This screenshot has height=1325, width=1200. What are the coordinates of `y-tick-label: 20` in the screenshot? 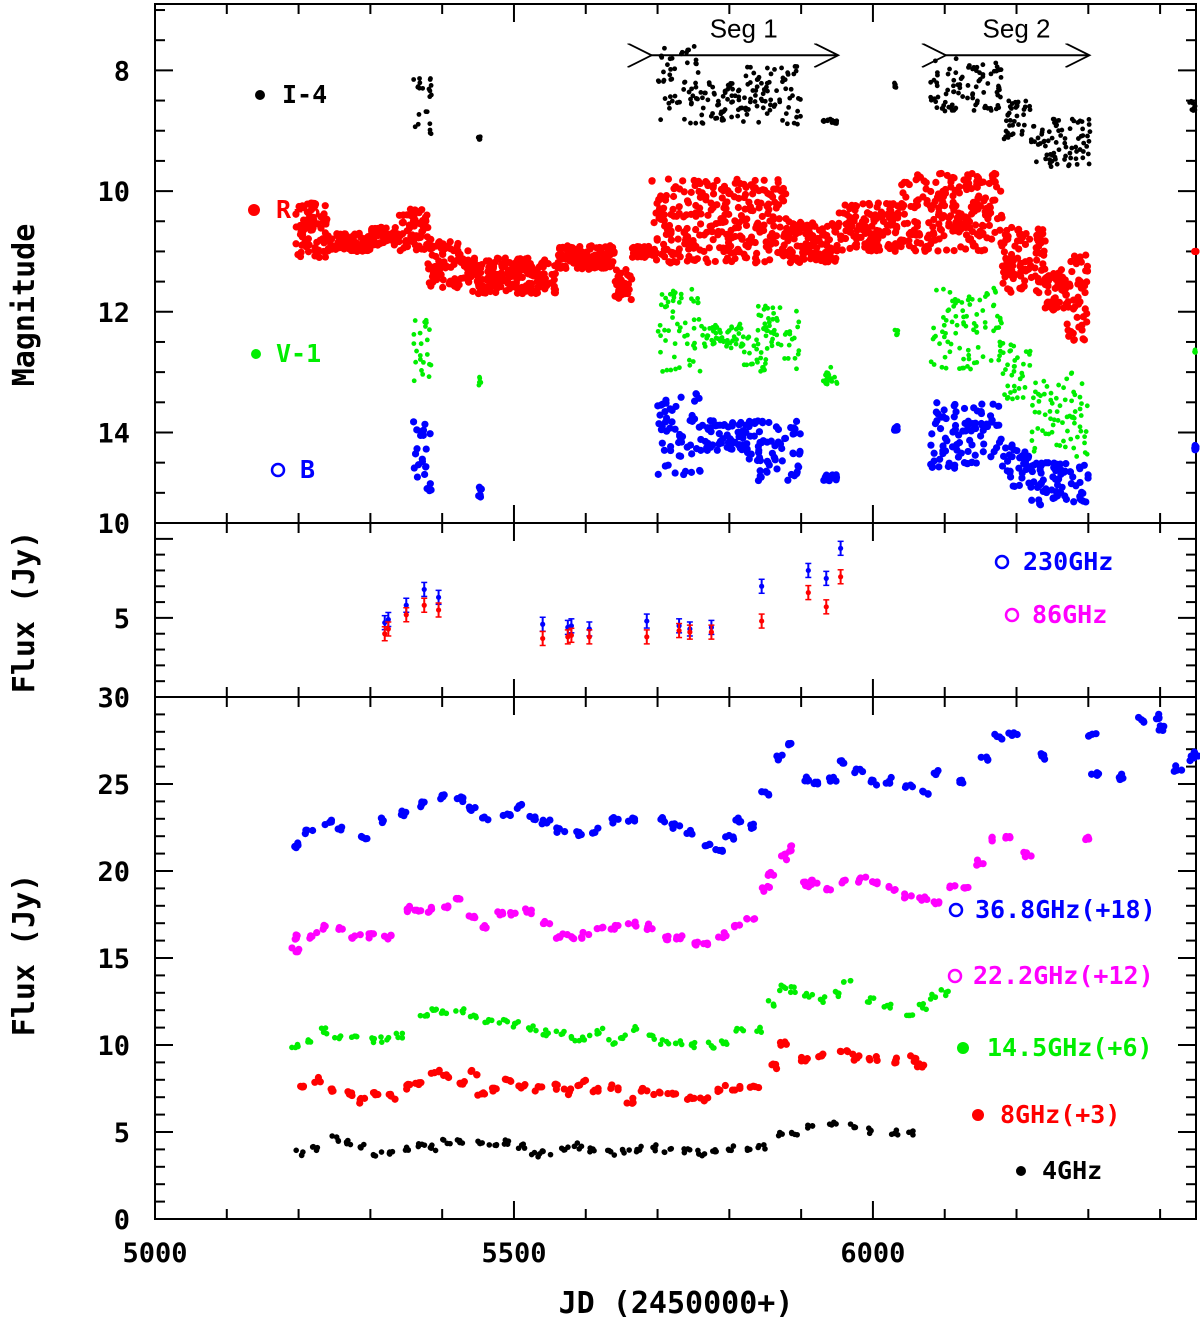 It's located at (113, 872).